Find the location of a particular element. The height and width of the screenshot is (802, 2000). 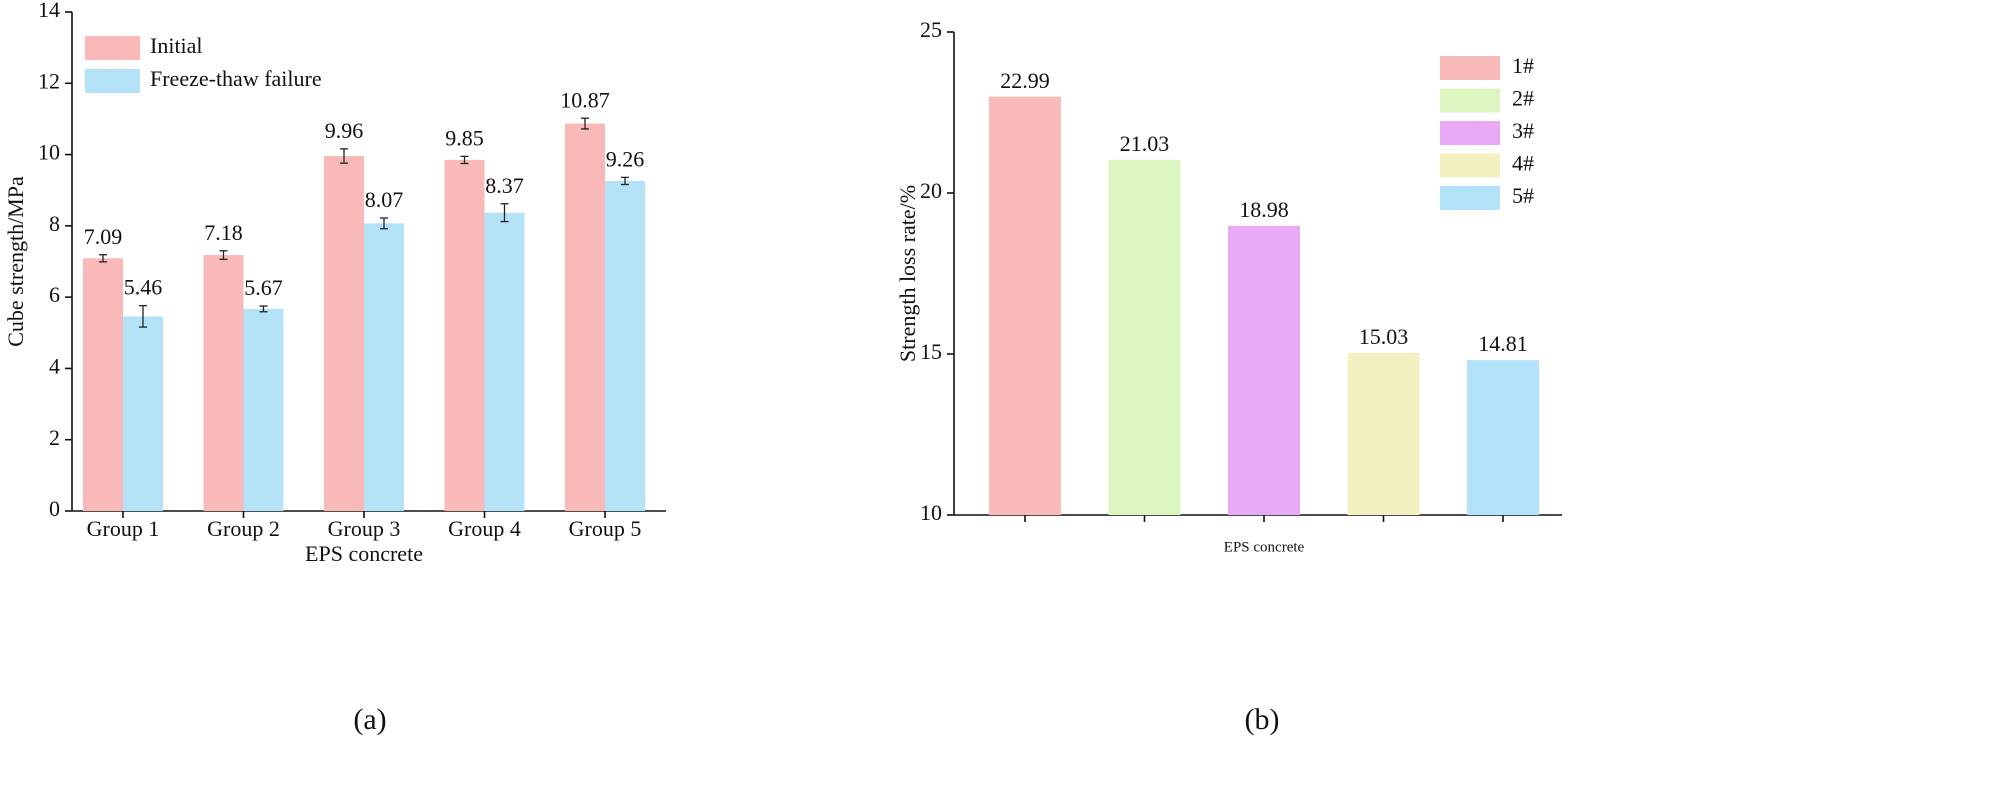

data-label: 9.85 is located at coordinates (464, 137).